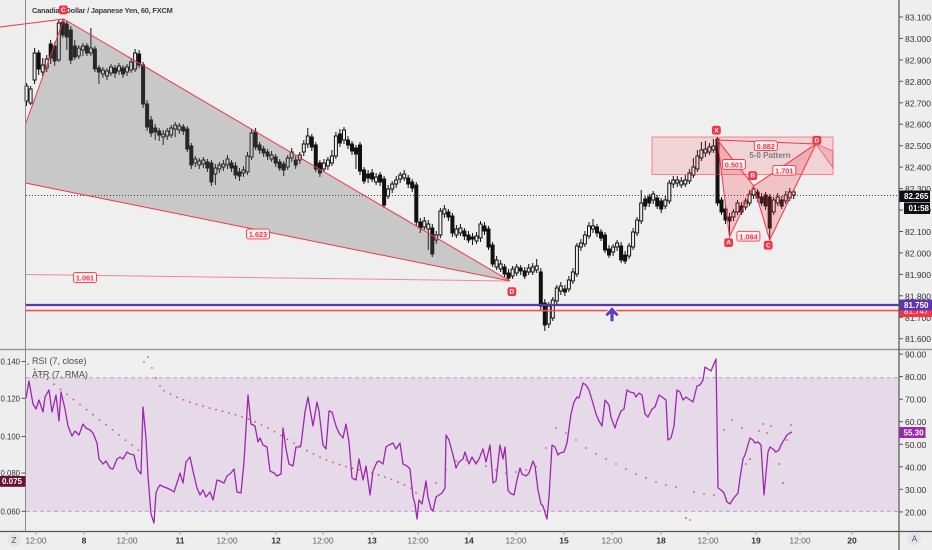 This screenshot has width=932, height=550. I want to click on svg-text: 90.00, so click(916, 355).